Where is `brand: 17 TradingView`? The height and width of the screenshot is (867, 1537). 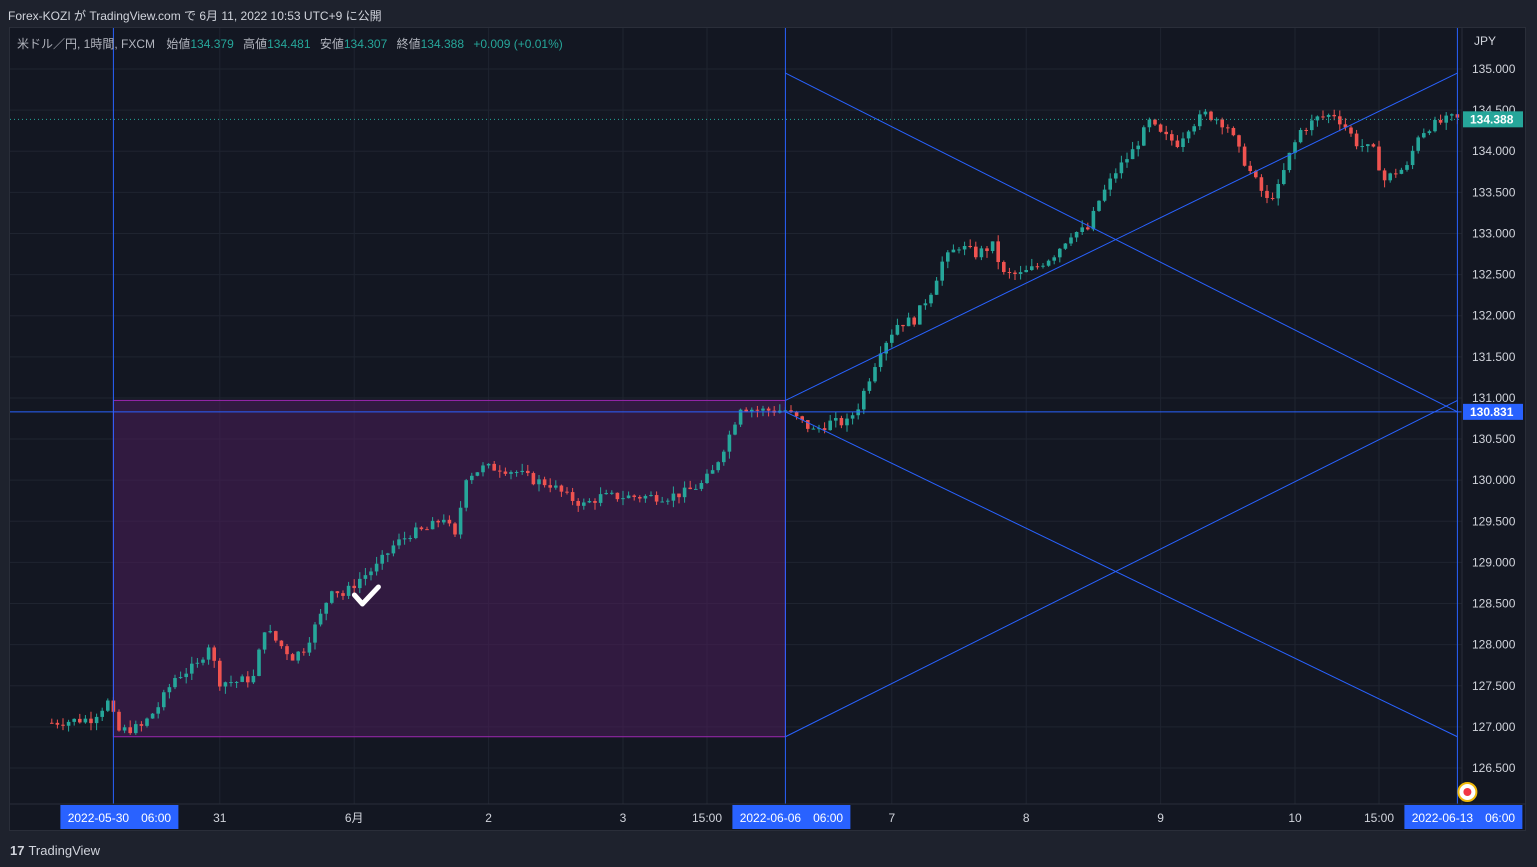
brand: 17 TradingView is located at coordinates (55, 850).